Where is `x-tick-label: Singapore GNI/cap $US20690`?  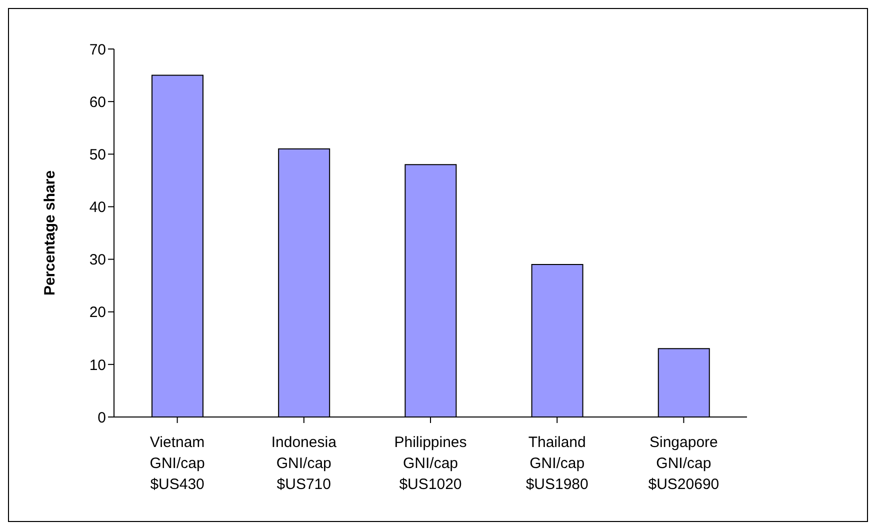 x-tick-label: Singapore GNI/cap $US20690 is located at coordinates (684, 463).